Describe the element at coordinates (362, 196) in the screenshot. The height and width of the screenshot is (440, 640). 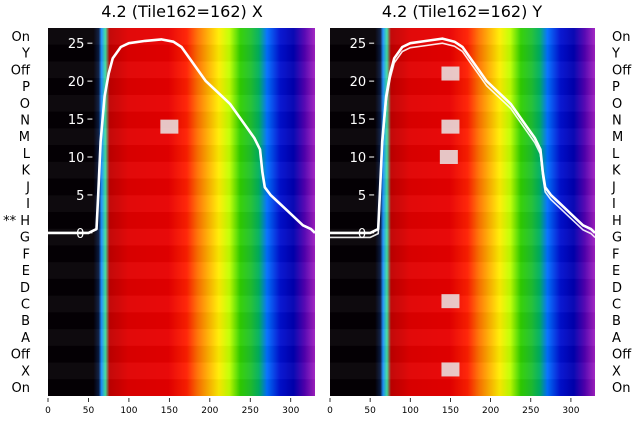
I see `y-tick-label: 5` at that location.